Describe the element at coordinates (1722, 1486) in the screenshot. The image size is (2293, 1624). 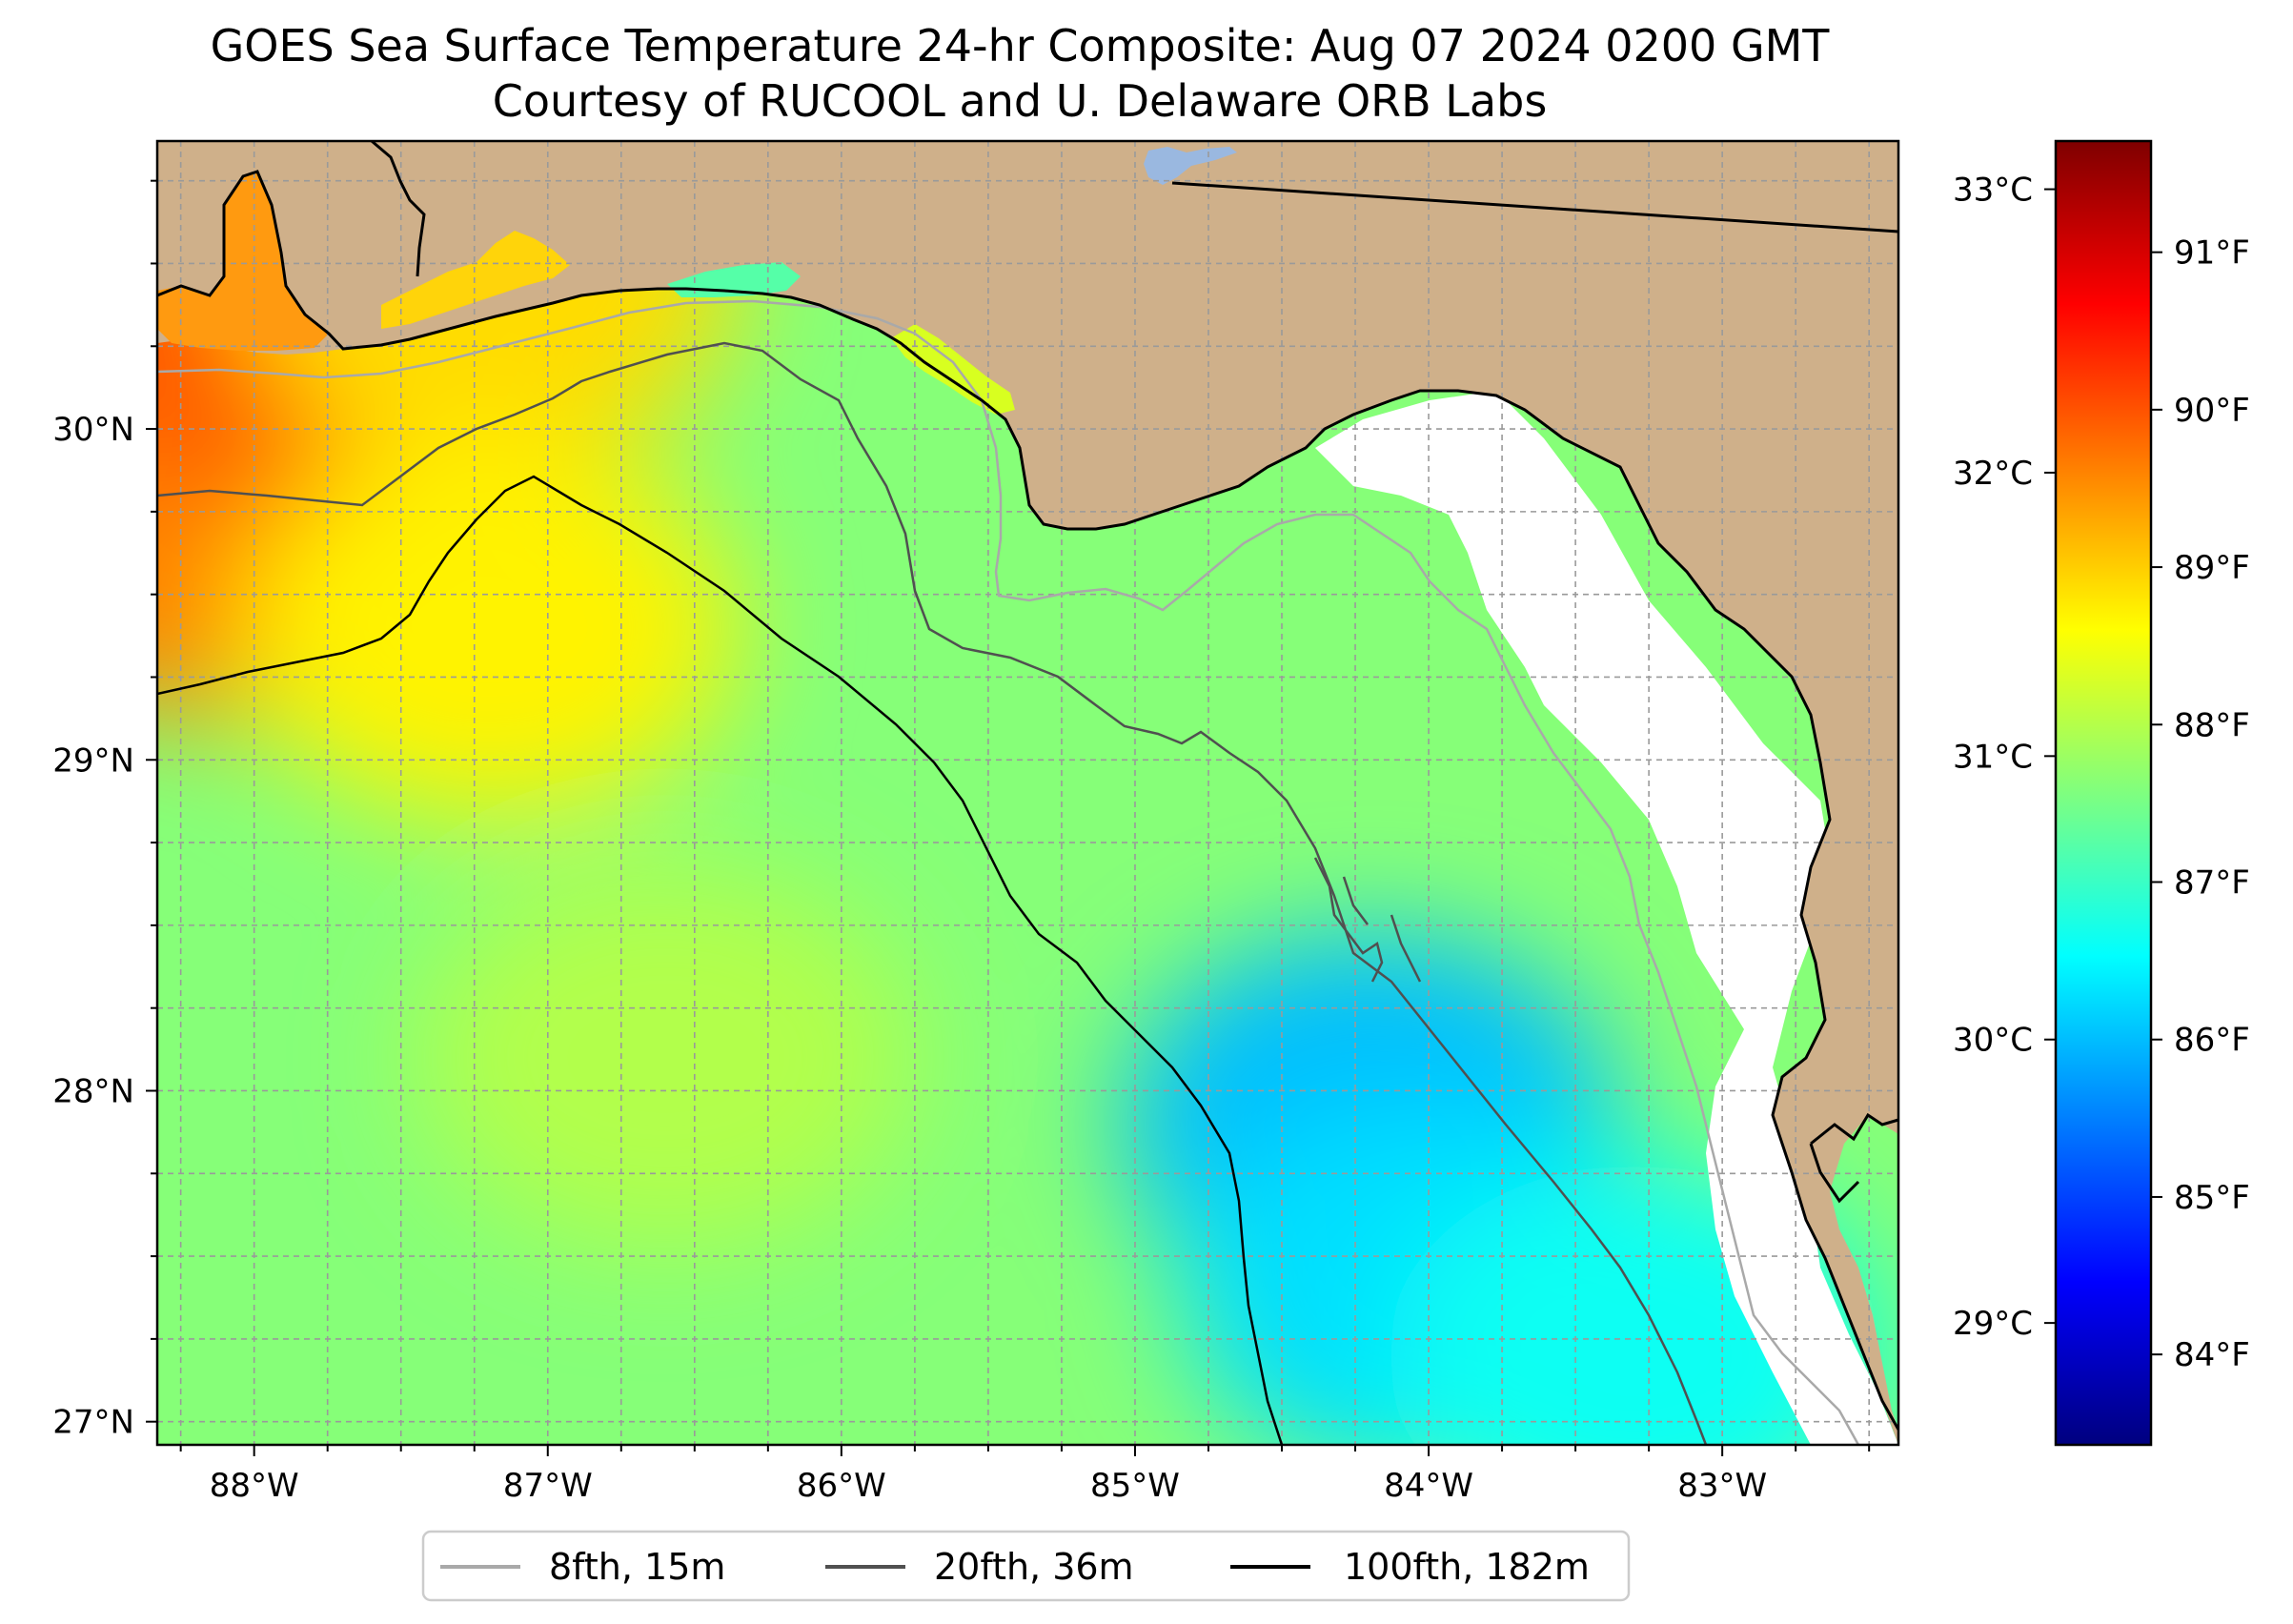
I see `lon-tick-label: 83°W` at that location.